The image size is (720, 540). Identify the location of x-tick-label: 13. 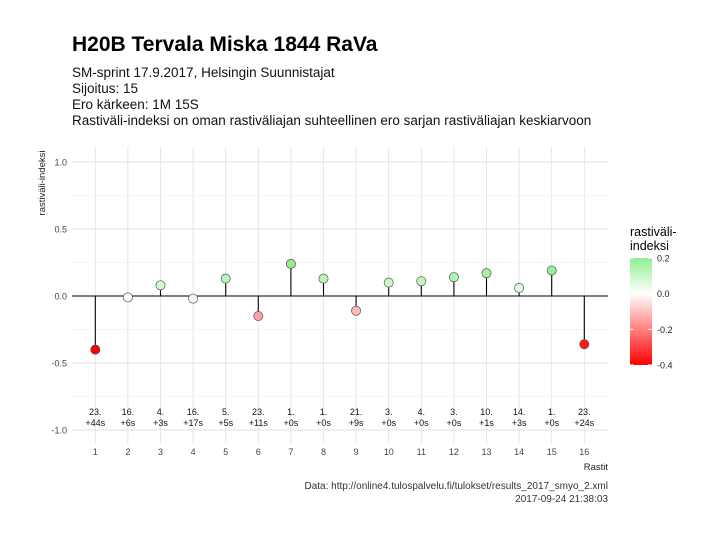
(486, 452).